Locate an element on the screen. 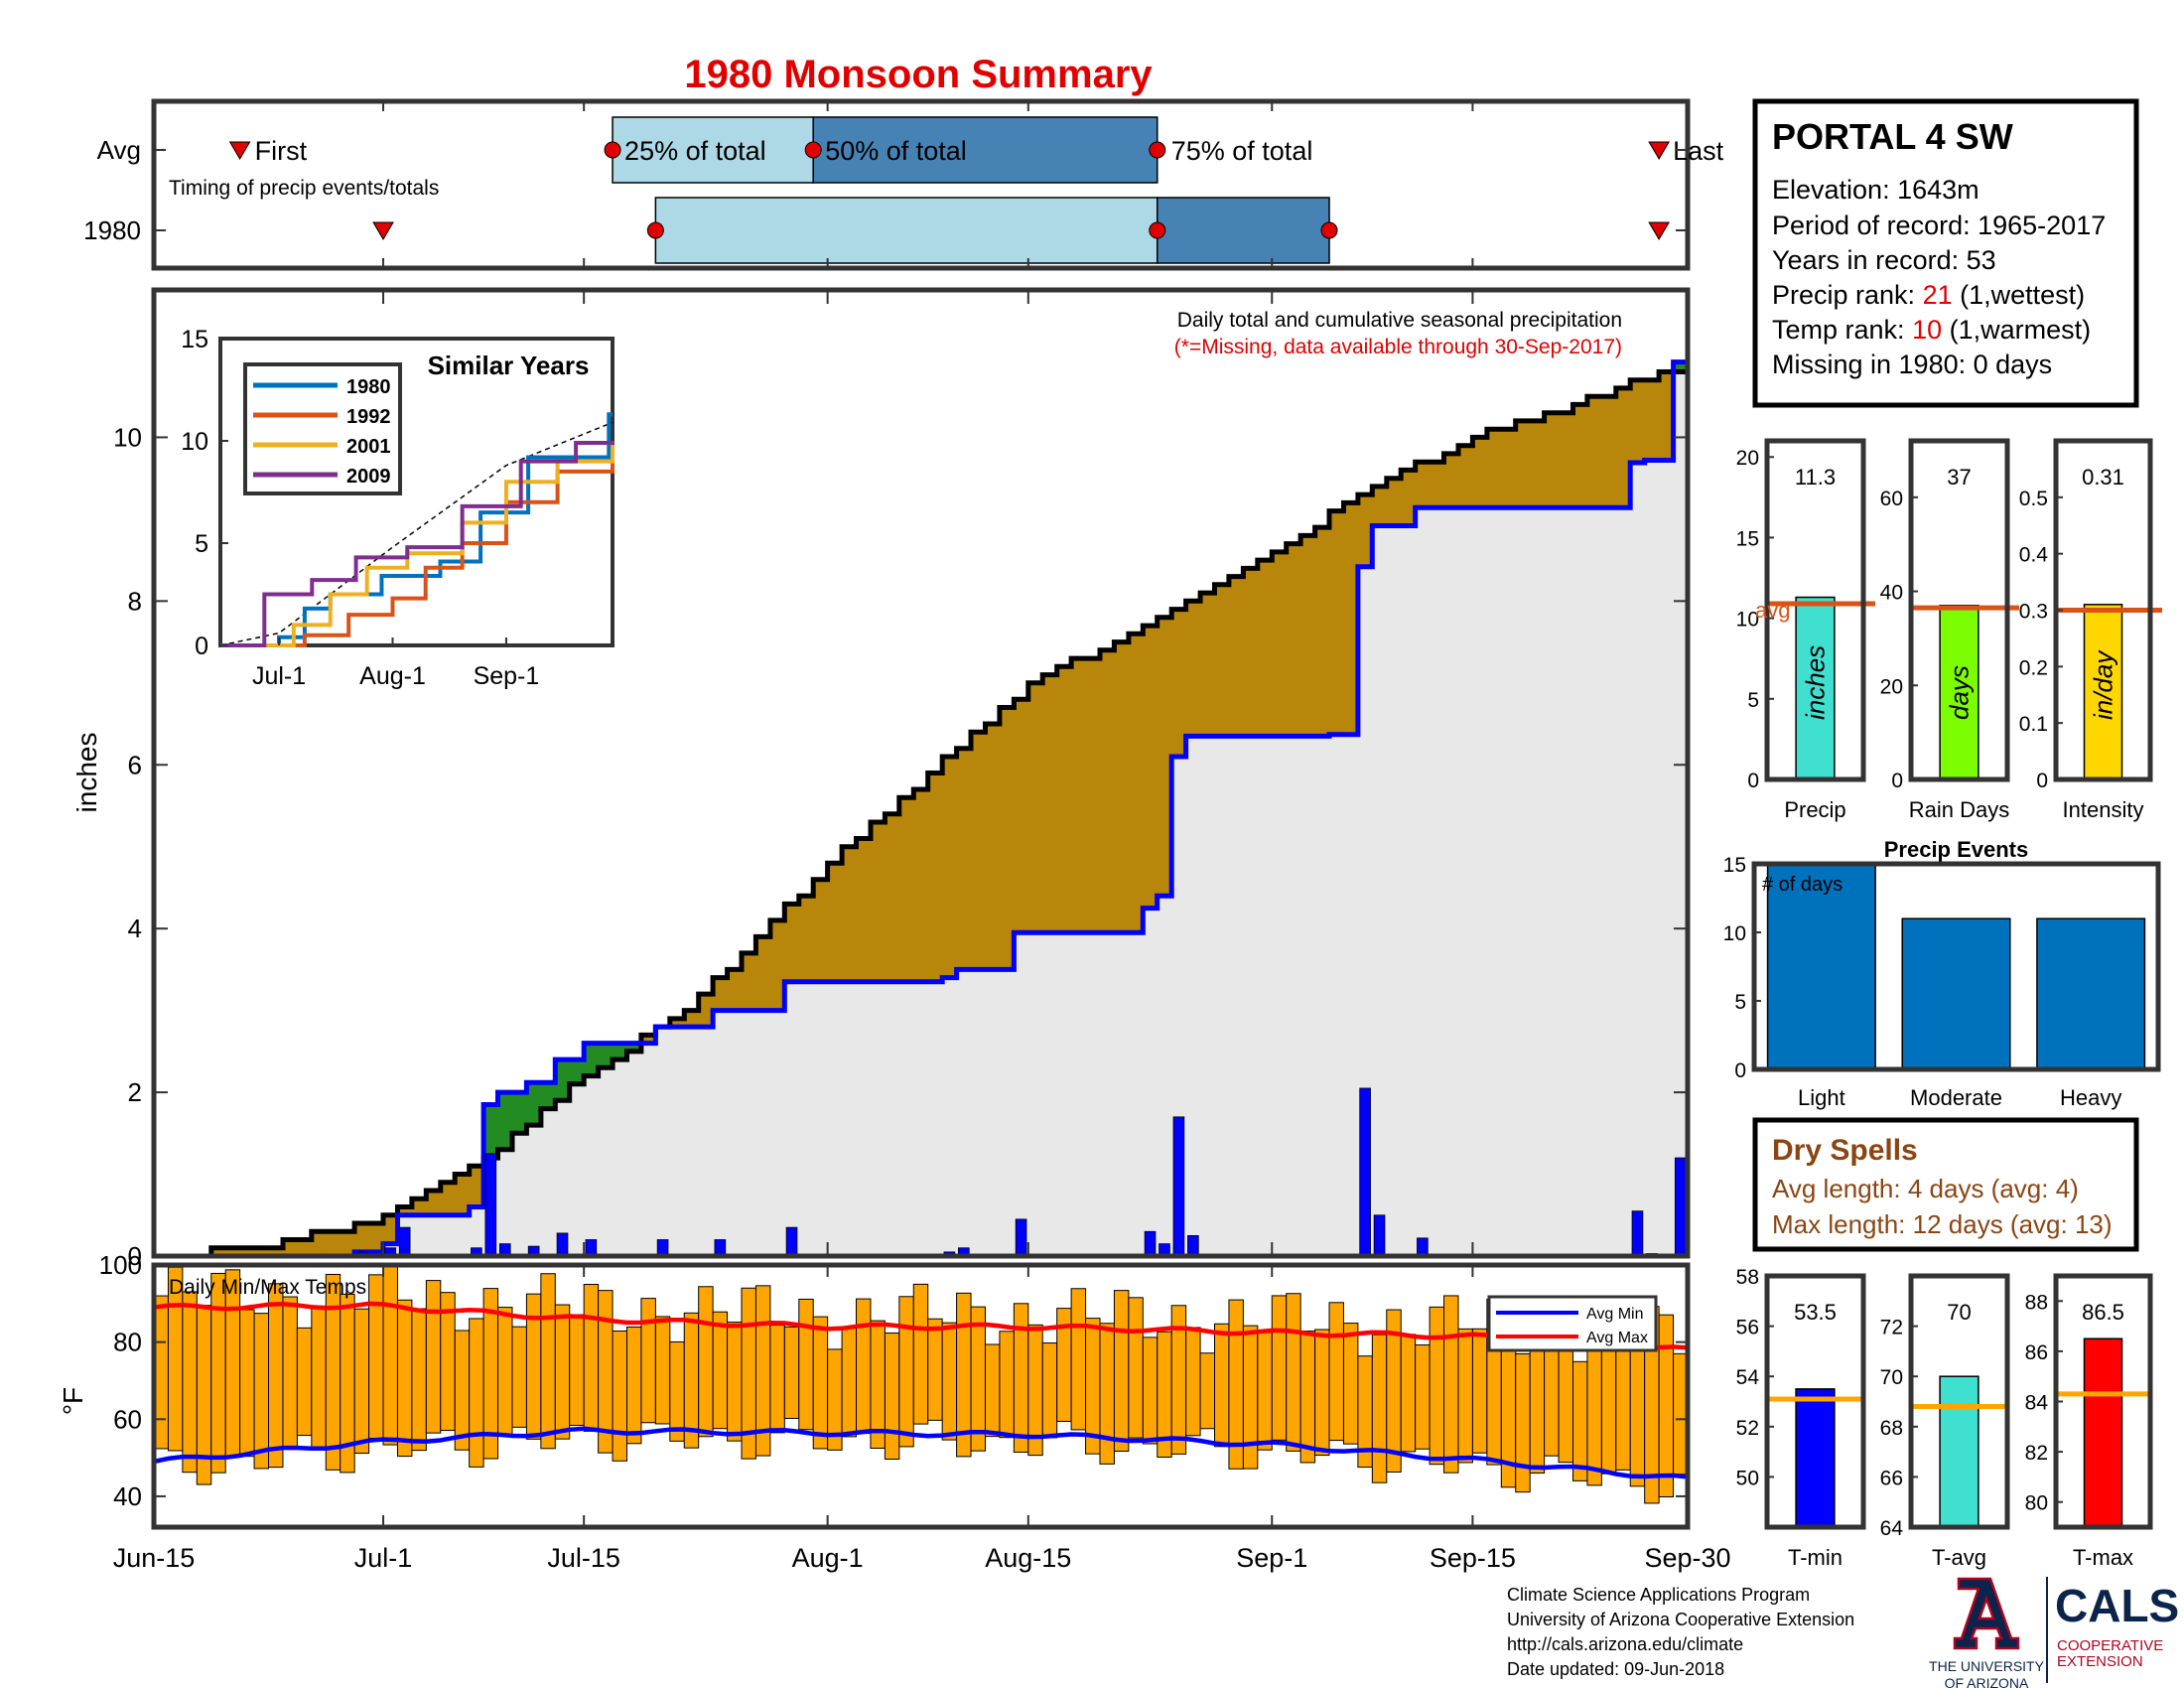  timing-row-avg-label: Avg is located at coordinates (119, 150).